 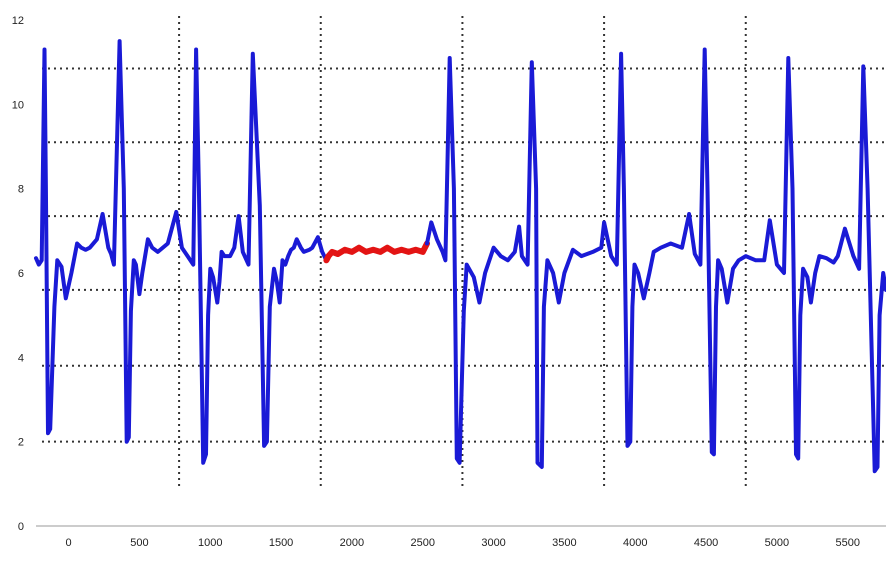 I want to click on x-tick-label: 3000, so click(x=493, y=543).